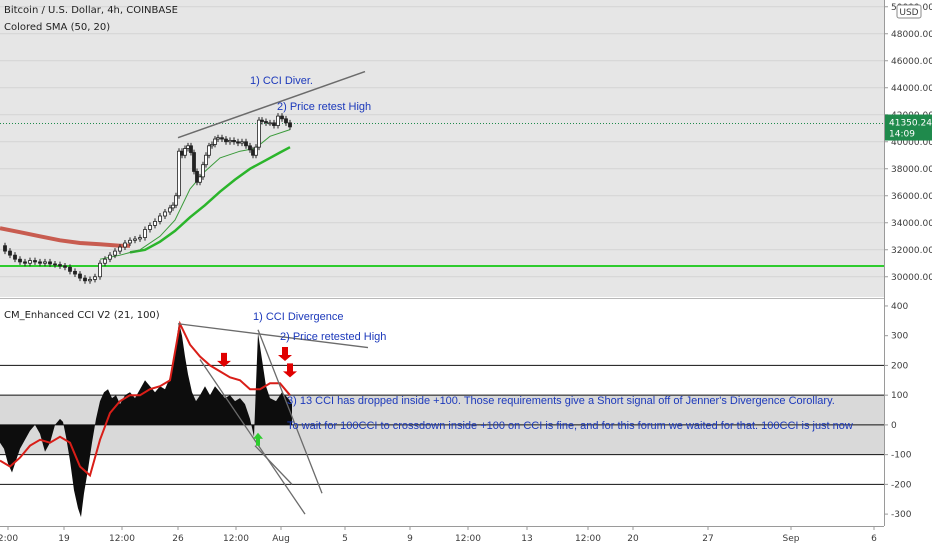 Image resolution: width=932 pixels, height=550 pixels. I want to click on cci-marks, so click(184, 419).